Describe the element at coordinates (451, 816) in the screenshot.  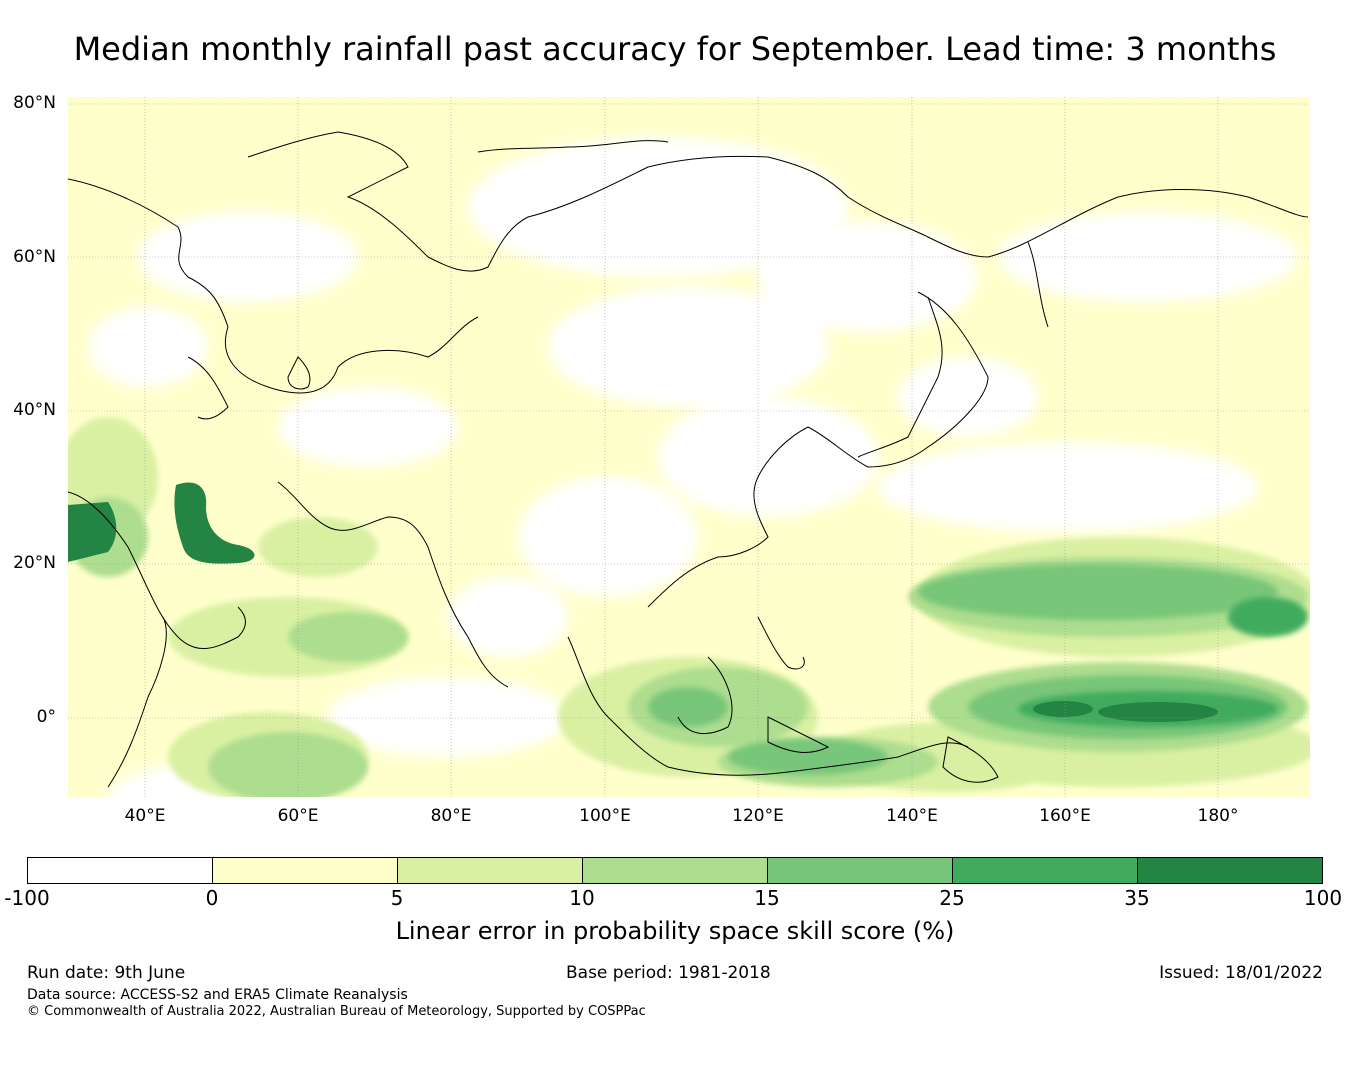
I see `lon-label-80e: 80°E` at that location.